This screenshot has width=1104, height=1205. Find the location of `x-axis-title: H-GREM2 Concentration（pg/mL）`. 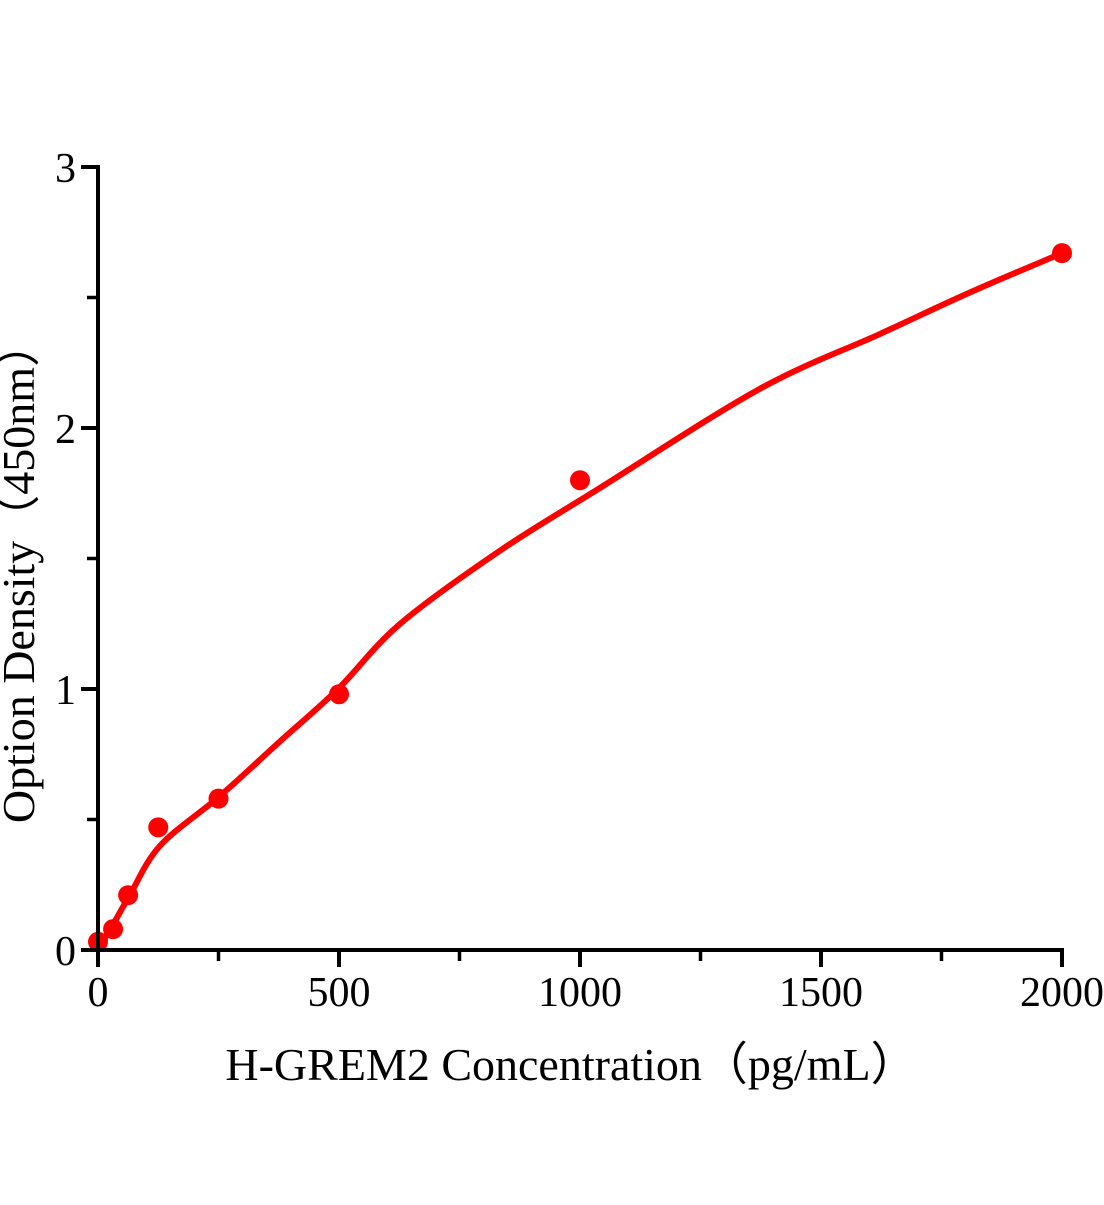

x-axis-title: H-GREM2 Concentration（pg/mL） is located at coordinates (570, 1064).